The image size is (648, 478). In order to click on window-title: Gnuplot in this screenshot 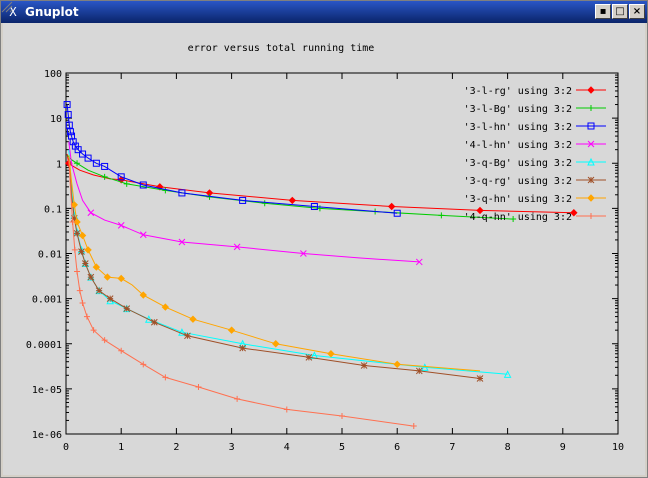, I will do `click(52, 12)`.